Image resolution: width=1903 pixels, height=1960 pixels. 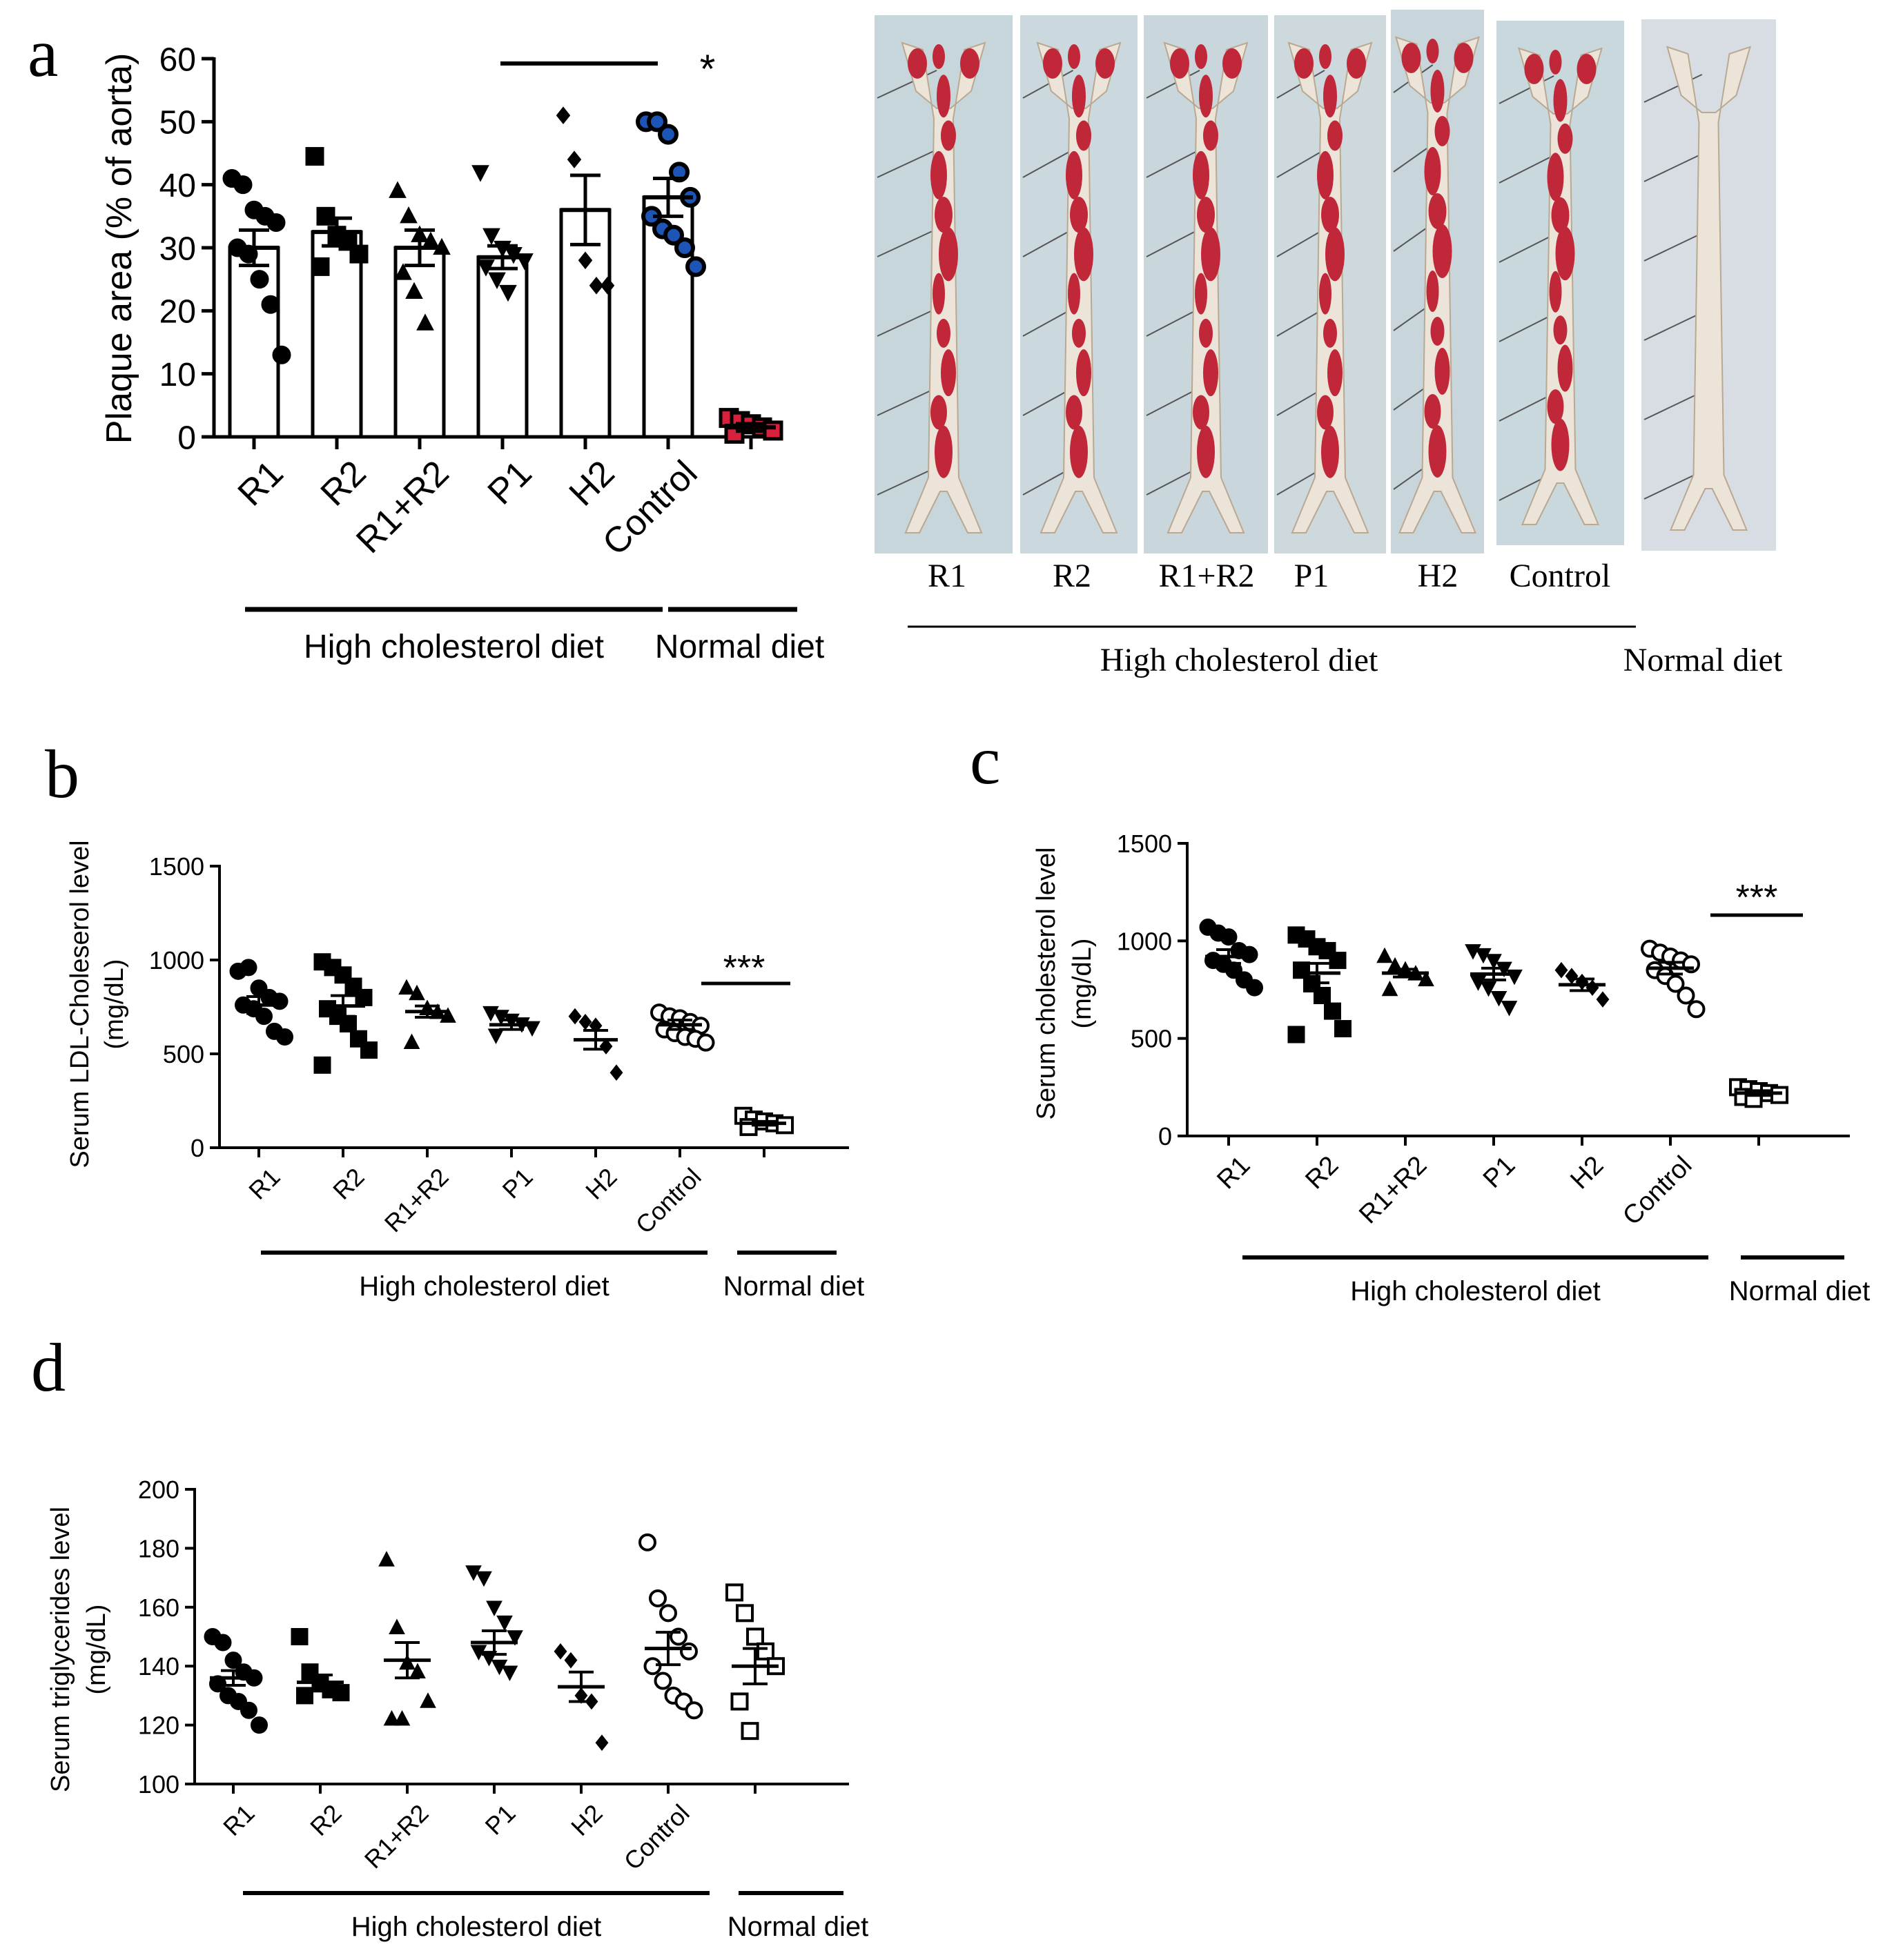 What do you see at coordinates (1046, 983) in the screenshot?
I see `y-axis-label-c-0: Serum cholesterol level` at bounding box center [1046, 983].